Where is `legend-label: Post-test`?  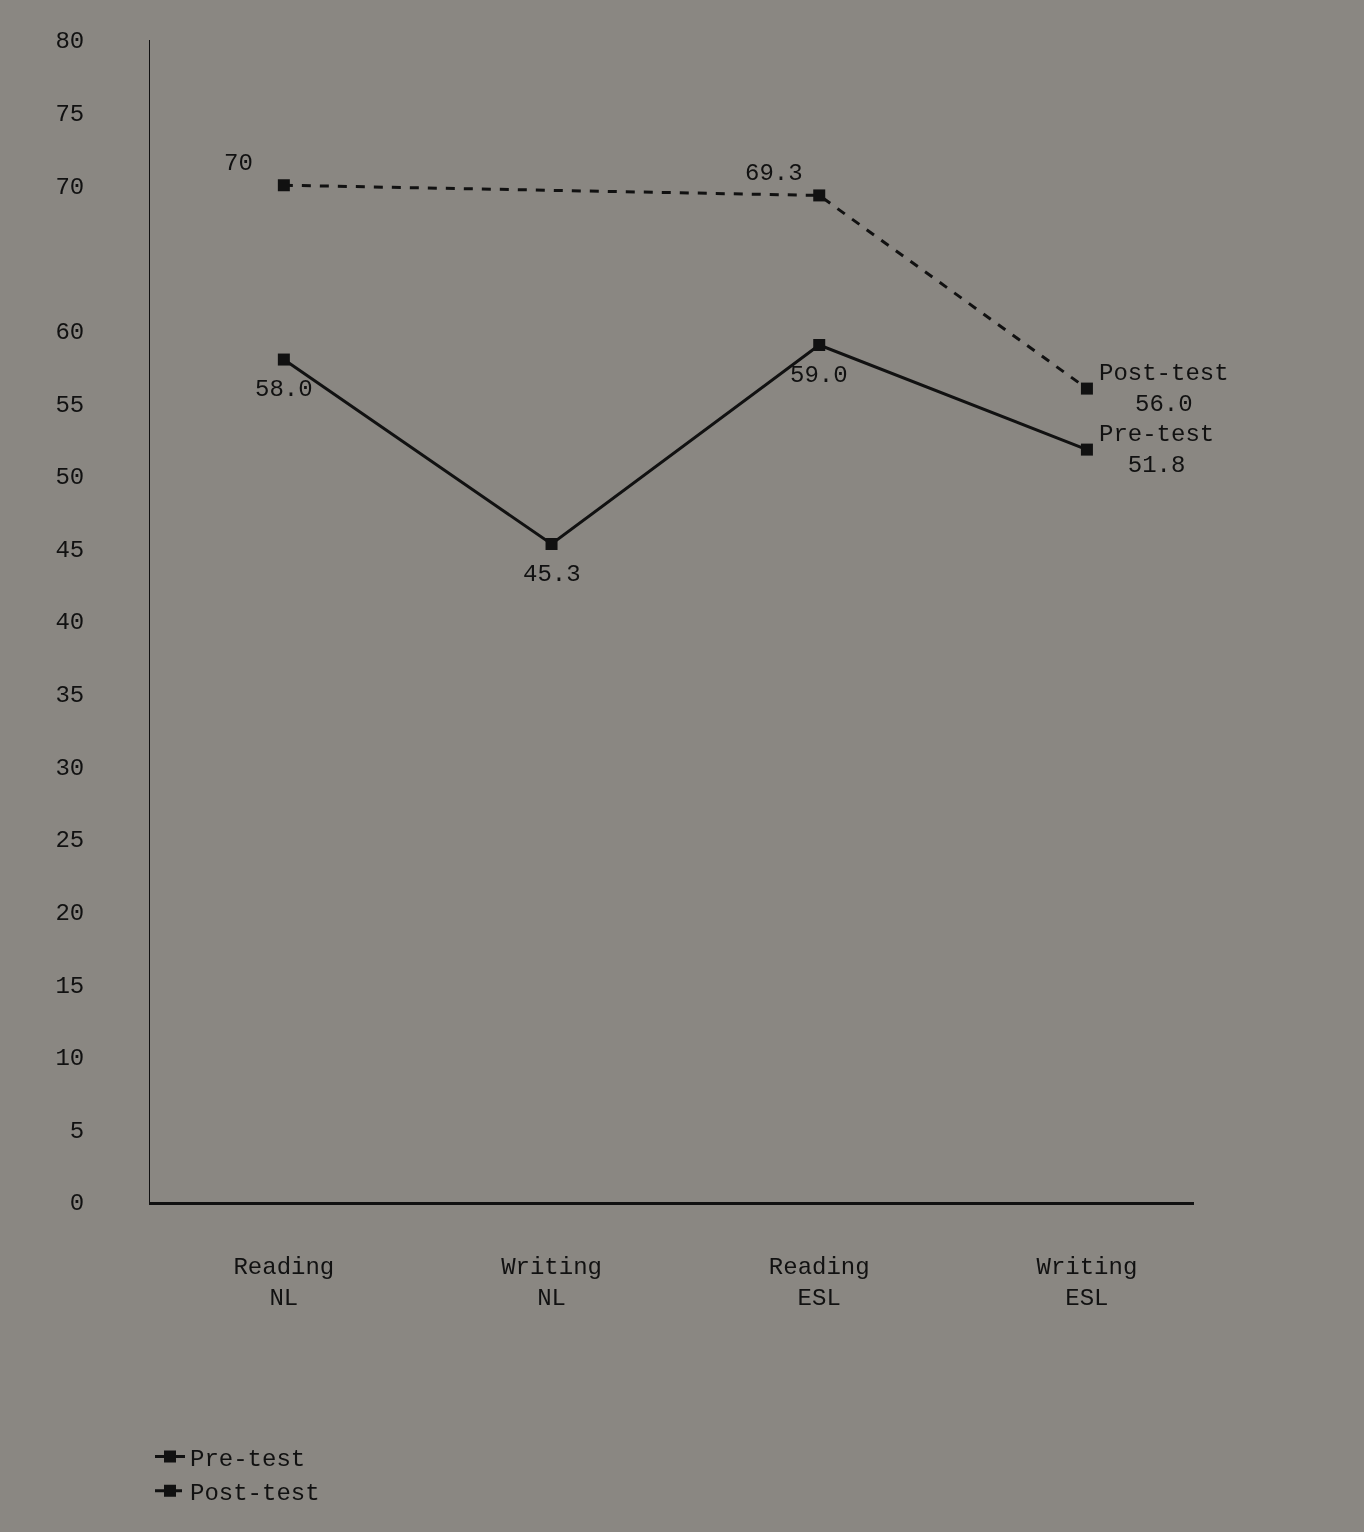
legend-label: Post-test is located at coordinates (255, 1494).